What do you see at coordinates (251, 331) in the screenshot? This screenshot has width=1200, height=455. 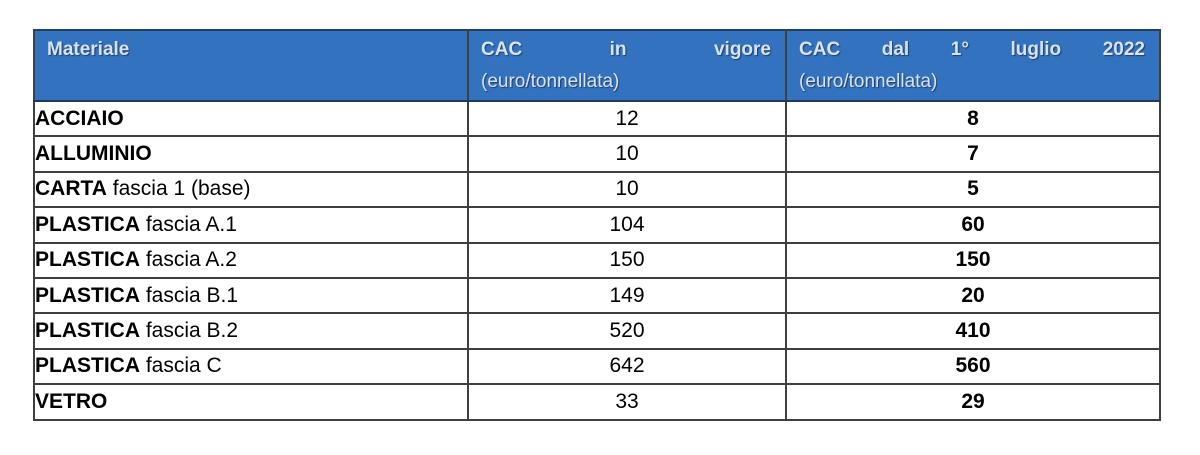 I see `material-cell: PLASTICA fascia B.2` at bounding box center [251, 331].